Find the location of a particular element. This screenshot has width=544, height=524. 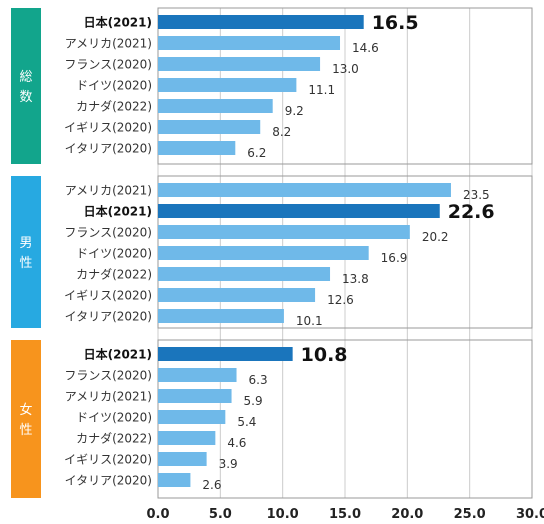

value-label: 5.4 is located at coordinates (246, 422).